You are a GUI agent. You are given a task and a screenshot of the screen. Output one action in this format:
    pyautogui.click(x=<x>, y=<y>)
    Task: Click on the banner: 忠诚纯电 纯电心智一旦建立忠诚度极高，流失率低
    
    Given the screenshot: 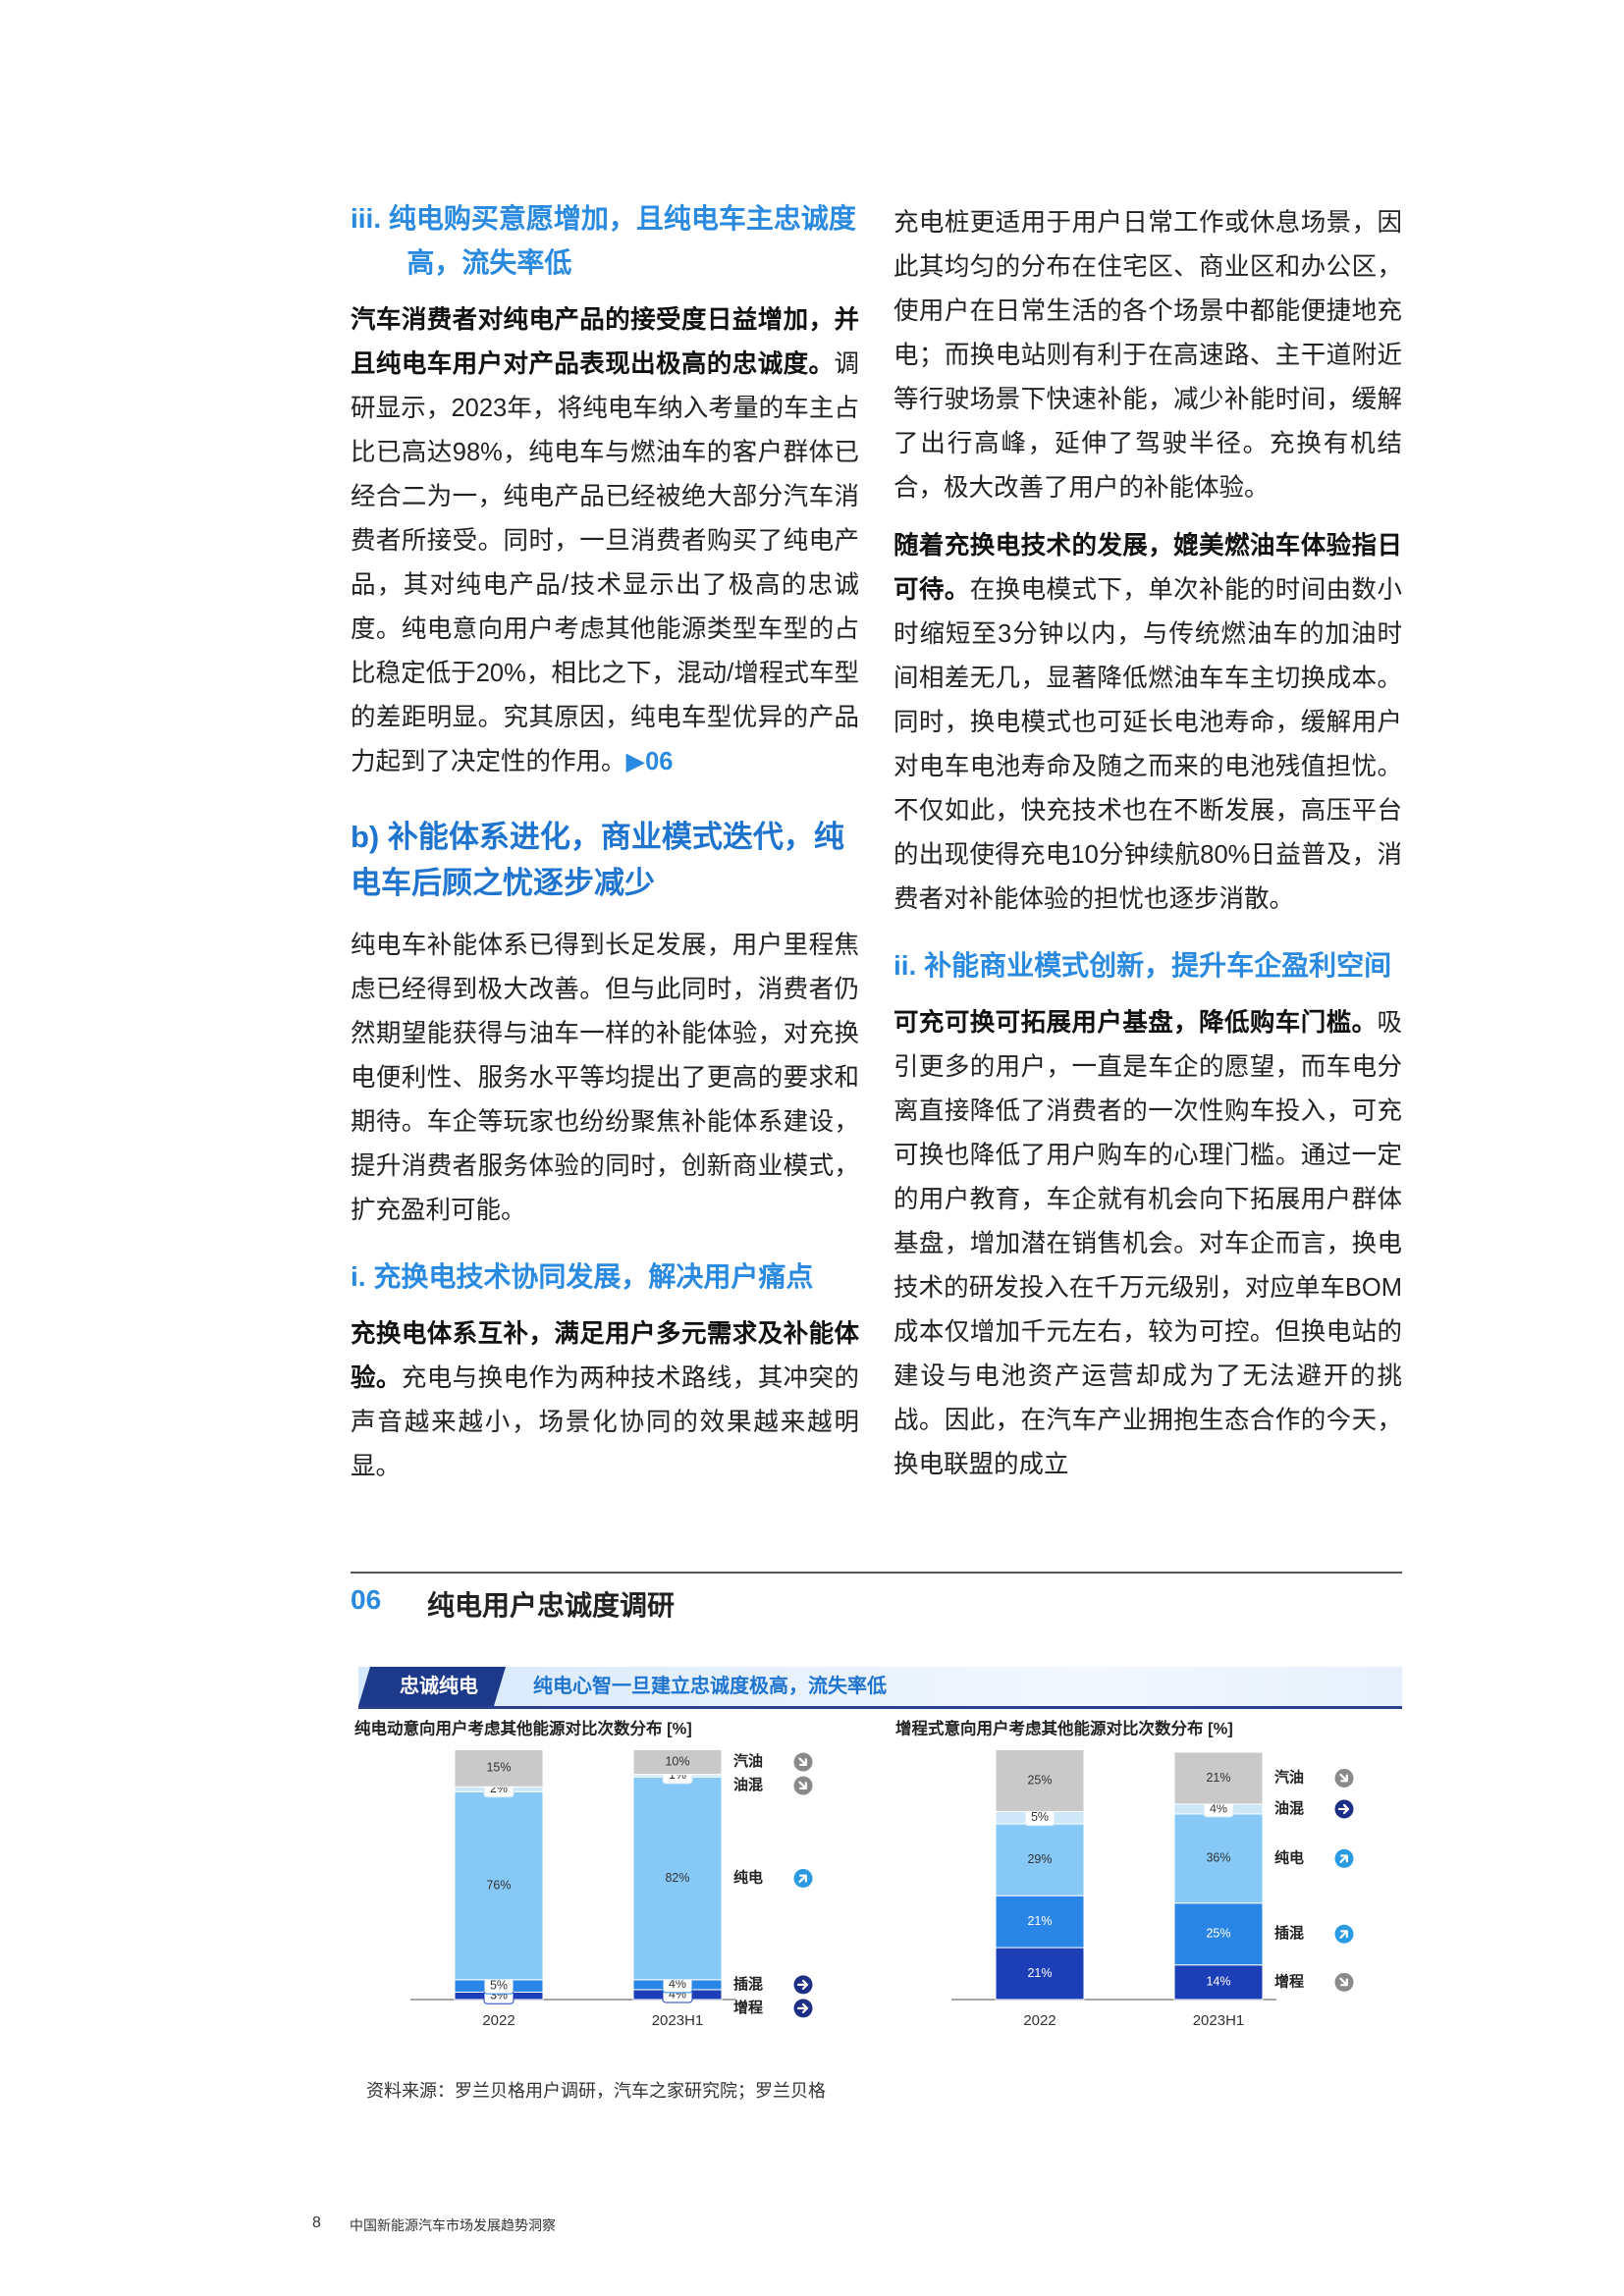 What is the action you would take?
    pyautogui.click(x=880, y=1688)
    